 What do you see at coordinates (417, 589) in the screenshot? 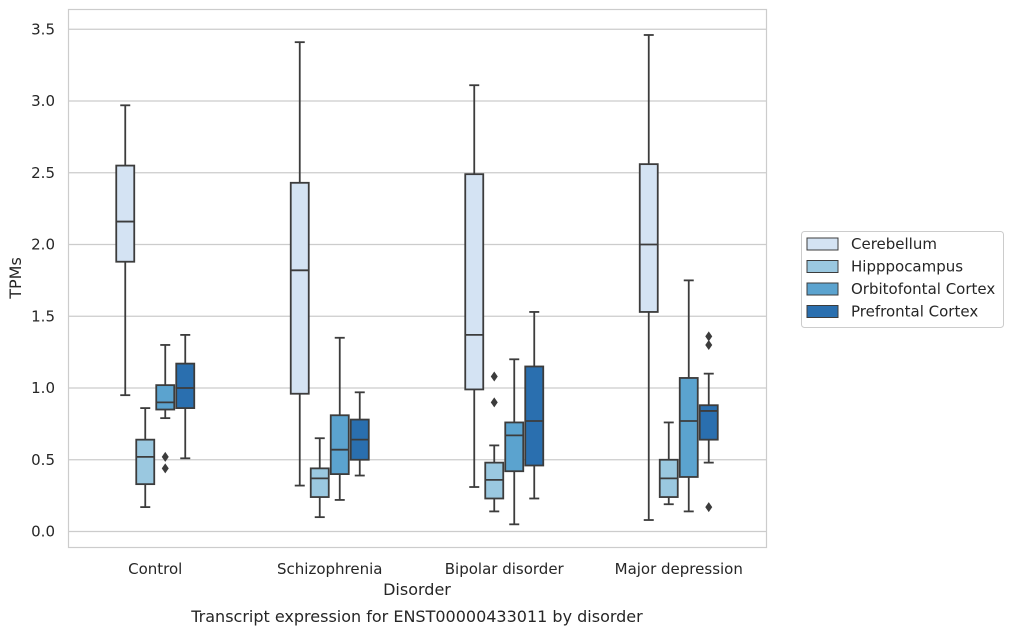
I see `x-axis-label: Disorder` at bounding box center [417, 589].